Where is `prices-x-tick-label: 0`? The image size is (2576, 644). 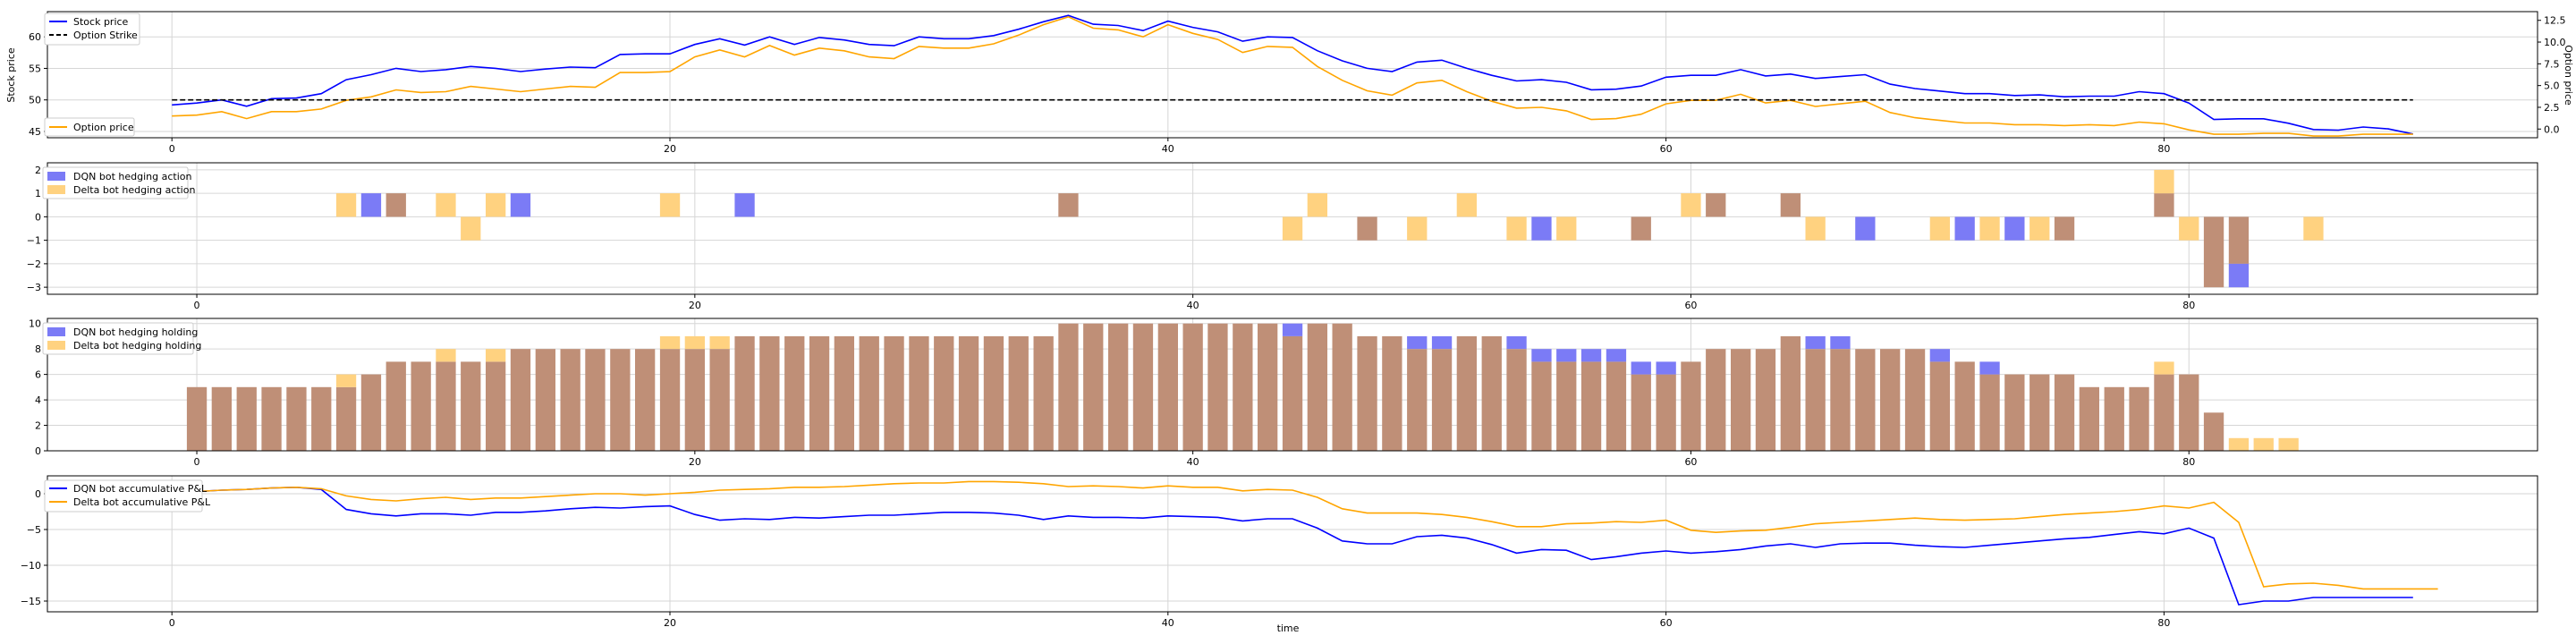
prices-x-tick-label: 0 is located at coordinates (172, 149).